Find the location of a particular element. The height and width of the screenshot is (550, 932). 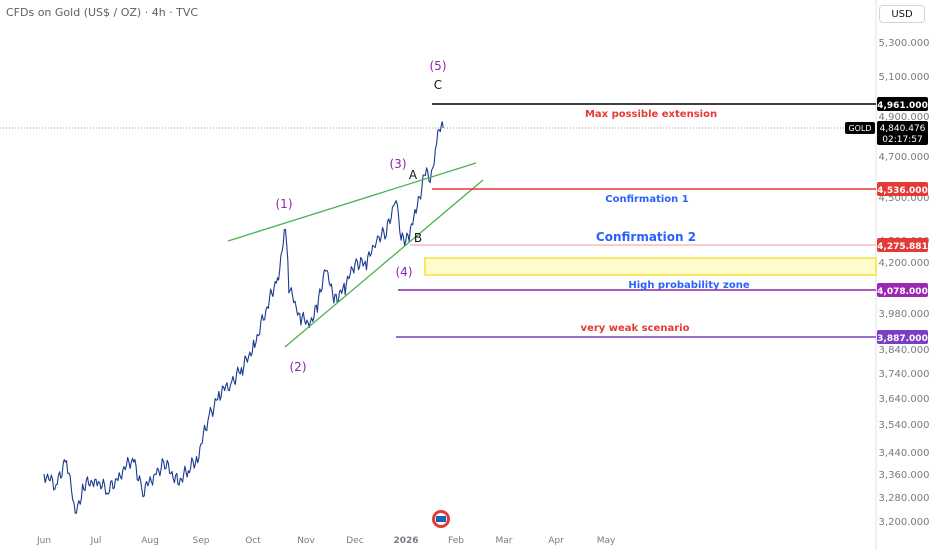

y-tick-label: 4,500.000 is located at coordinates (904, 198).